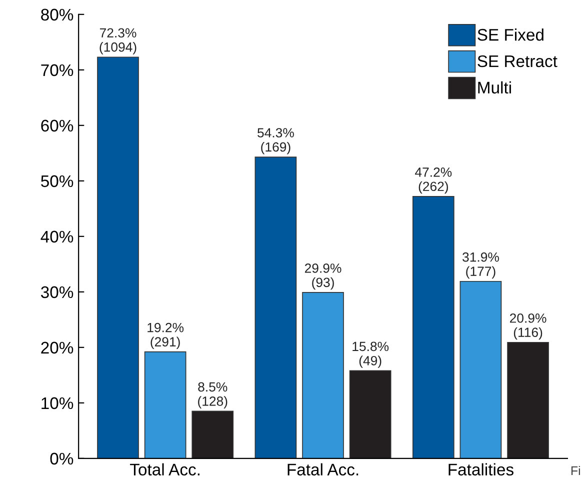  What do you see at coordinates (57, 348) in the screenshot?
I see `y-tick-label: 20%` at bounding box center [57, 348].